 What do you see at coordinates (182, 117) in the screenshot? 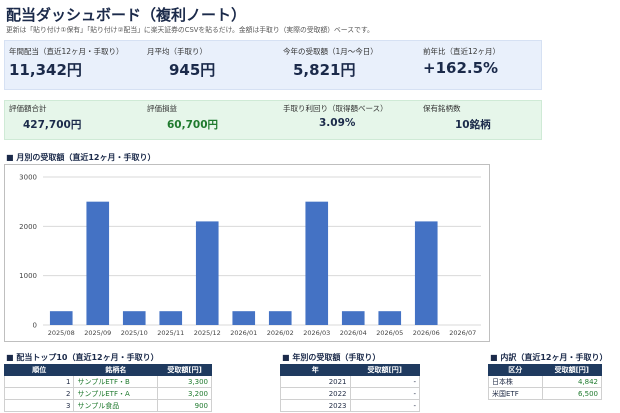
I see `metric-valuation-gain: 評価損益 60,700円` at bounding box center [182, 117].